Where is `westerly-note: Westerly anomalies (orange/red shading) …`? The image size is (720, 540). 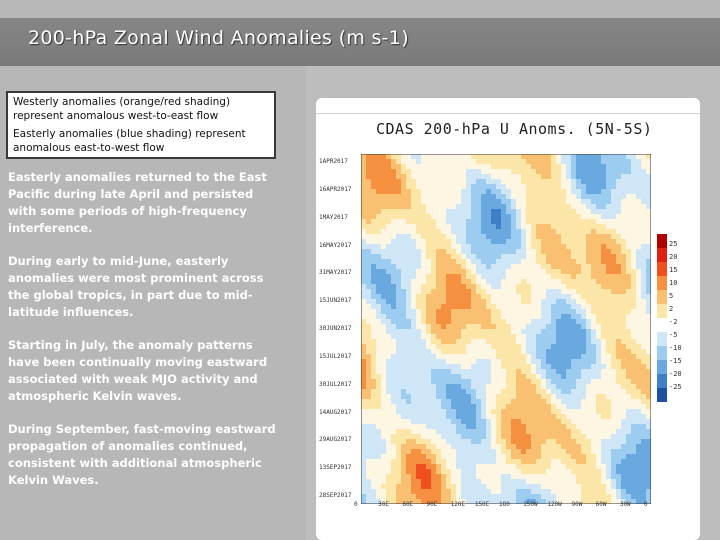
westerly-note: Westerly anomalies (orange/red shading) … is located at coordinates (122, 109).